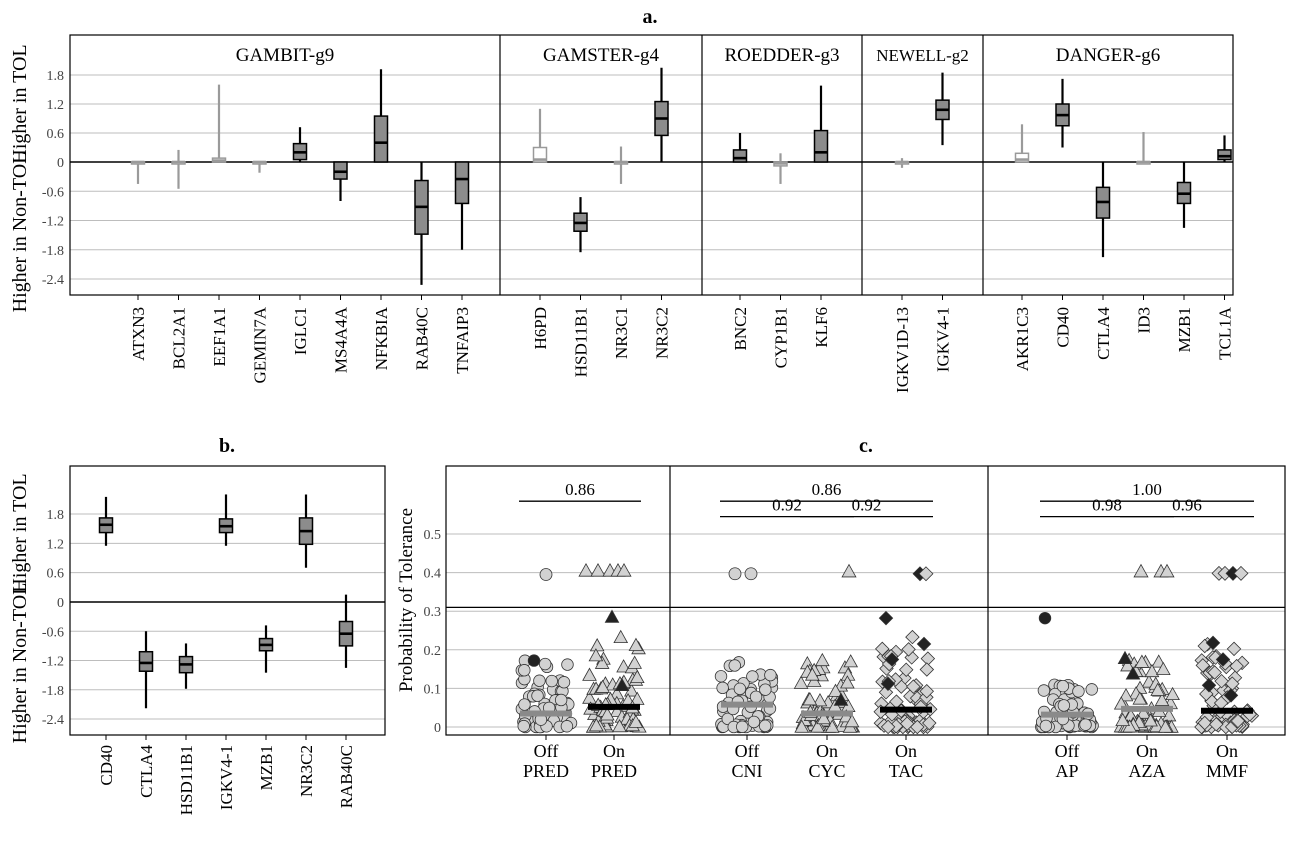 The width and height of the screenshot is (1291, 843). What do you see at coordinates (580, 489) in the screenshot?
I see `p-value-label: 0.86` at bounding box center [580, 489].